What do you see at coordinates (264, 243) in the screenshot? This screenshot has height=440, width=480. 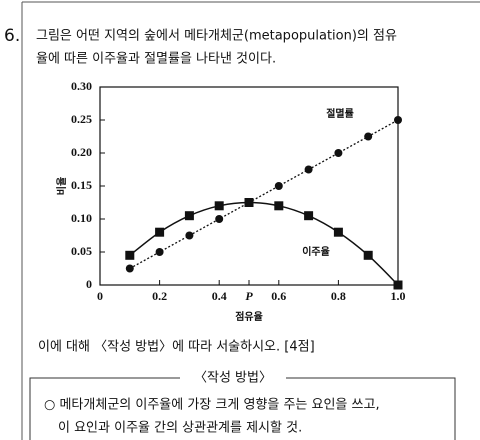 I see `series-line` at bounding box center [264, 243].